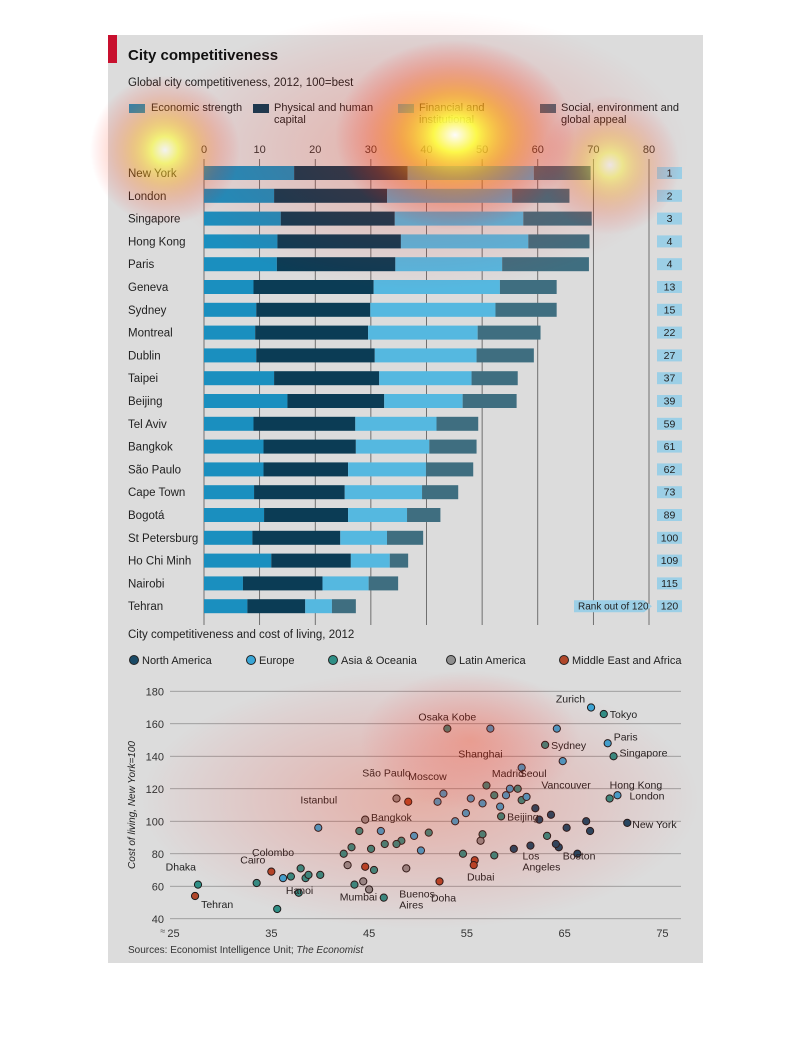 This screenshot has width=810, height=1058. Describe the element at coordinates (624, 715) in the screenshot. I see `city-label: Tokyo` at that location.